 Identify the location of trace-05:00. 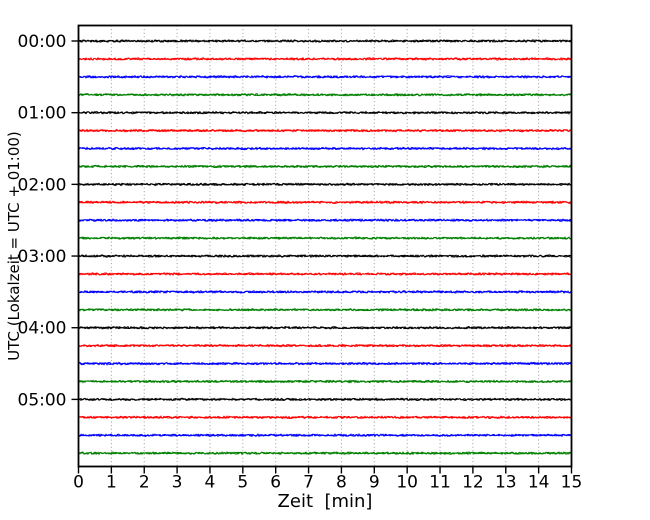
(325, 399).